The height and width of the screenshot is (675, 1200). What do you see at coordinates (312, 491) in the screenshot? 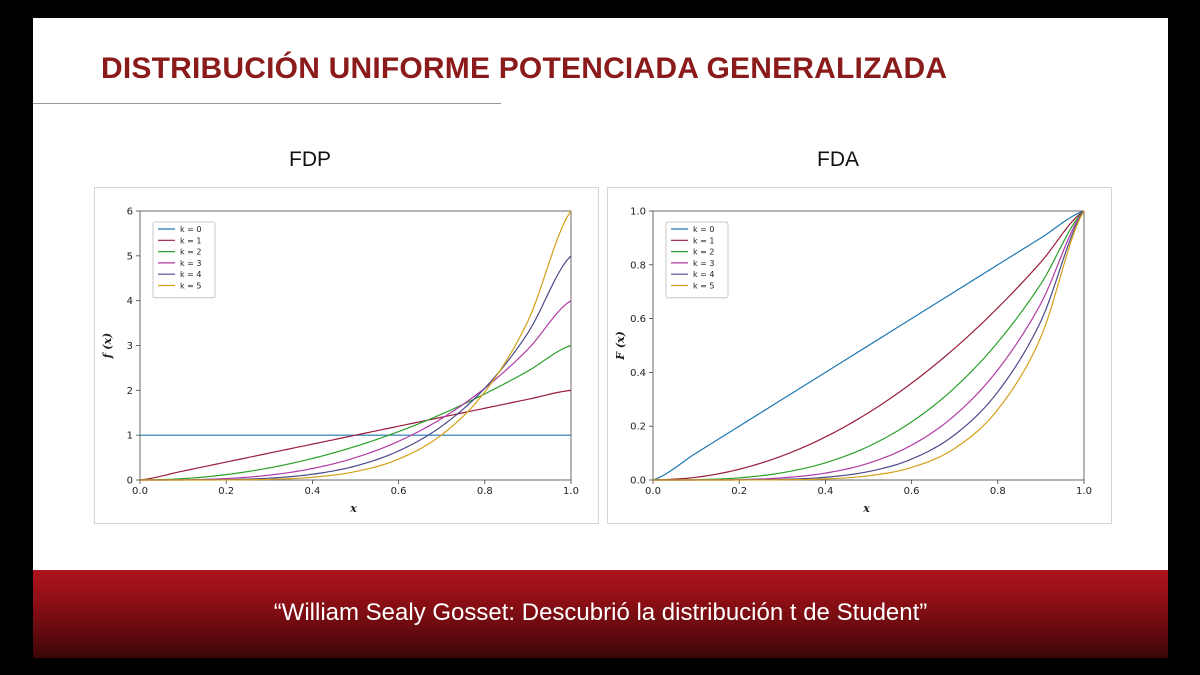
I see `pdf-x-tick-label: 0.4` at bounding box center [312, 491].